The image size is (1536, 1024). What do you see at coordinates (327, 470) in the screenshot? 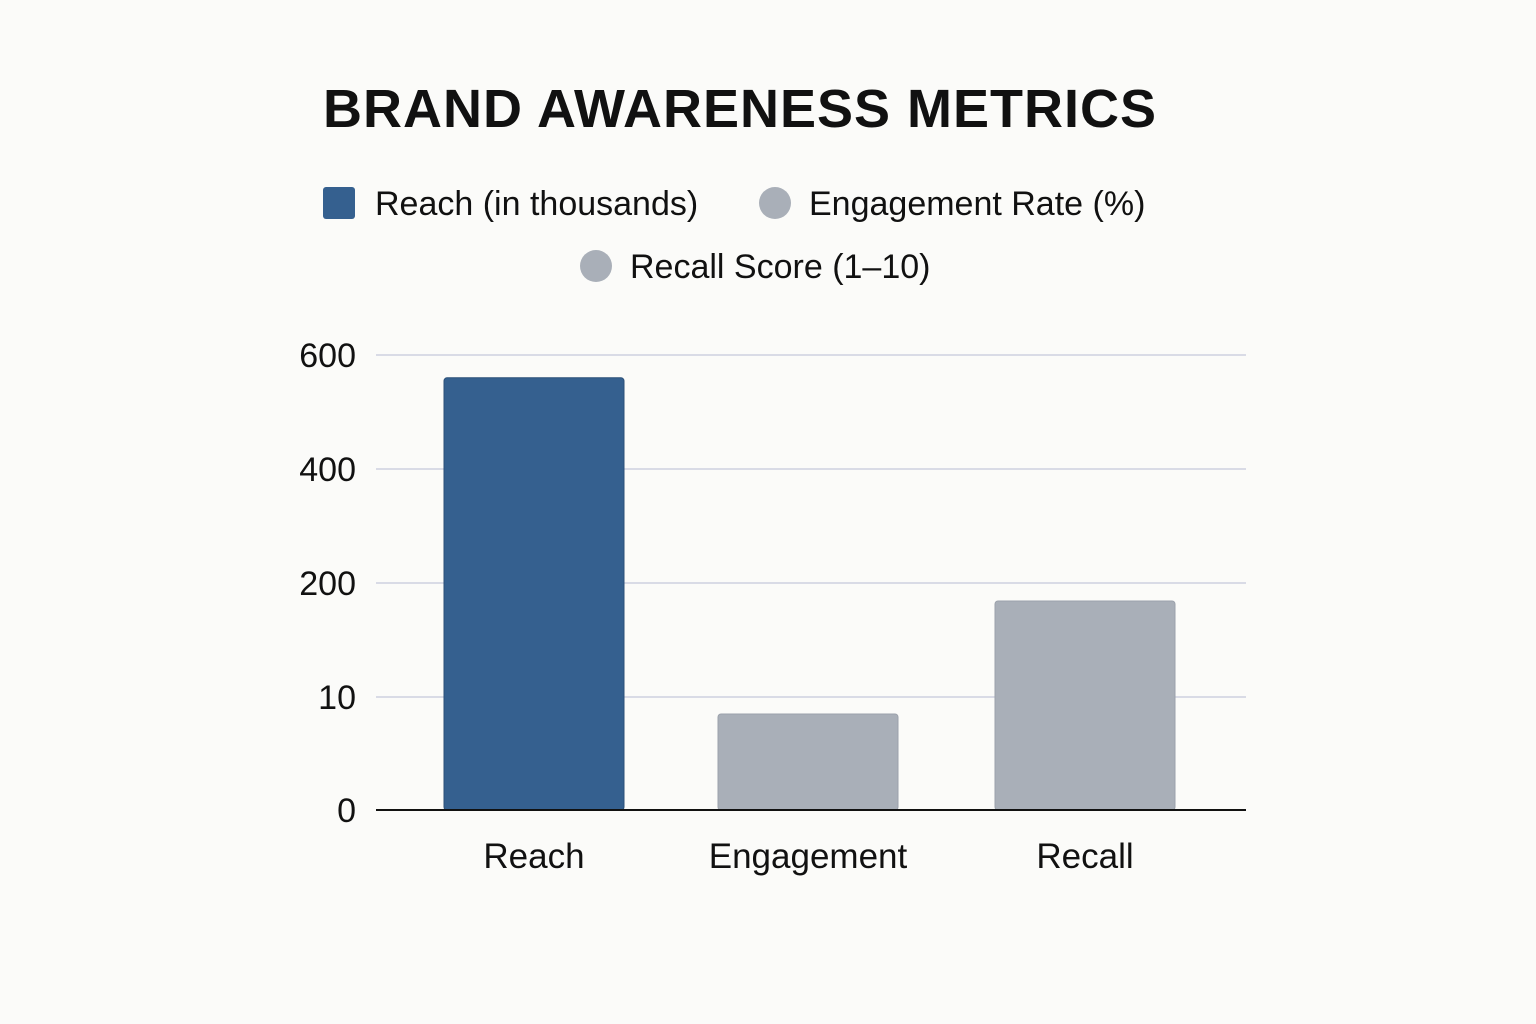
I see `y-tick-label-1: 400` at bounding box center [327, 470].